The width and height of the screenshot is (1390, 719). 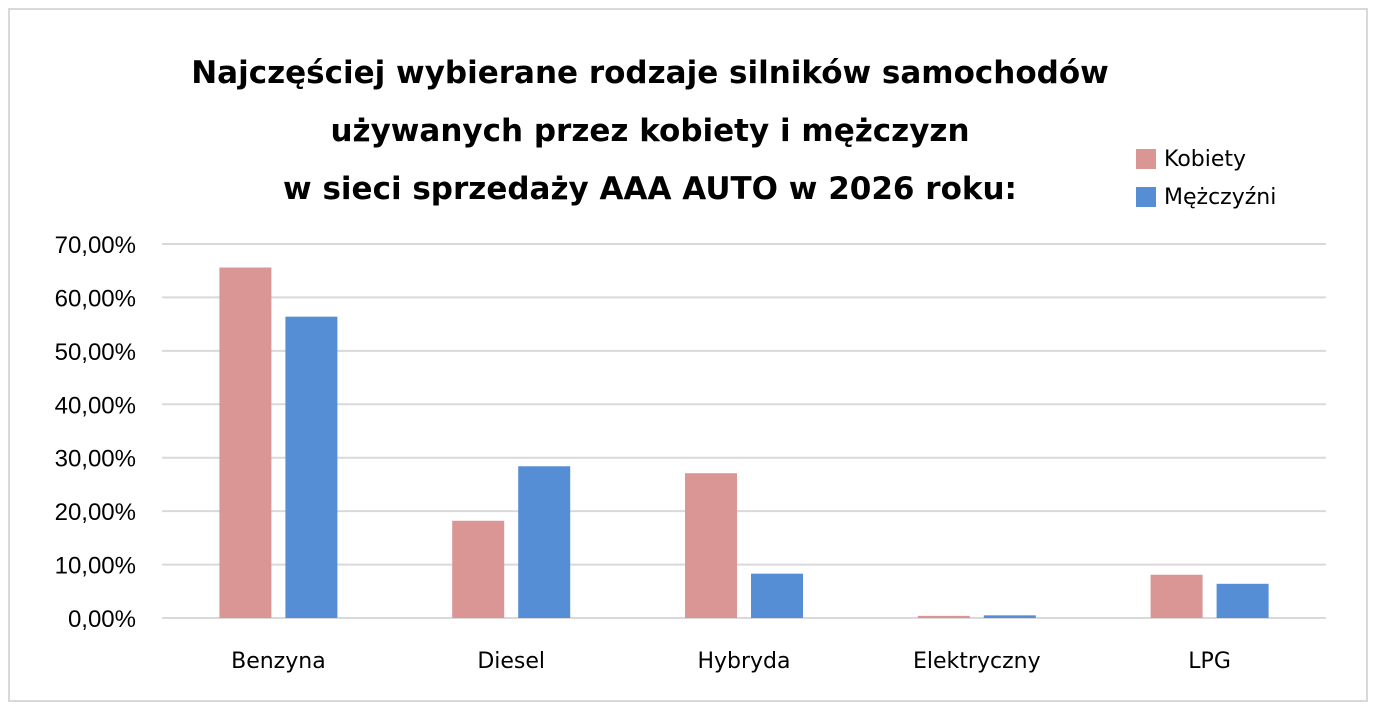 I want to click on y-tick-label: 40,00%, so click(x=95, y=405).